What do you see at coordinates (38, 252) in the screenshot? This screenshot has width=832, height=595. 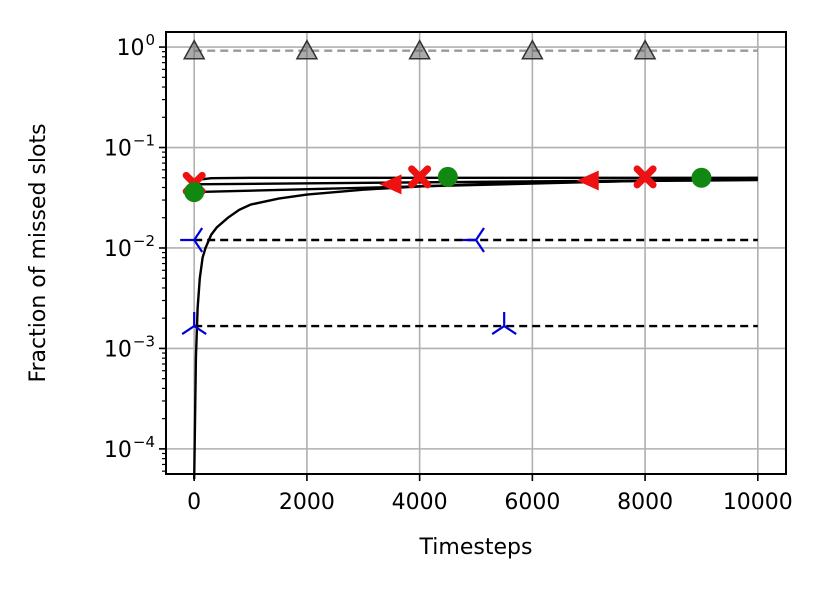 I see `y-axis-label: Fraction of missed slots` at bounding box center [38, 252].